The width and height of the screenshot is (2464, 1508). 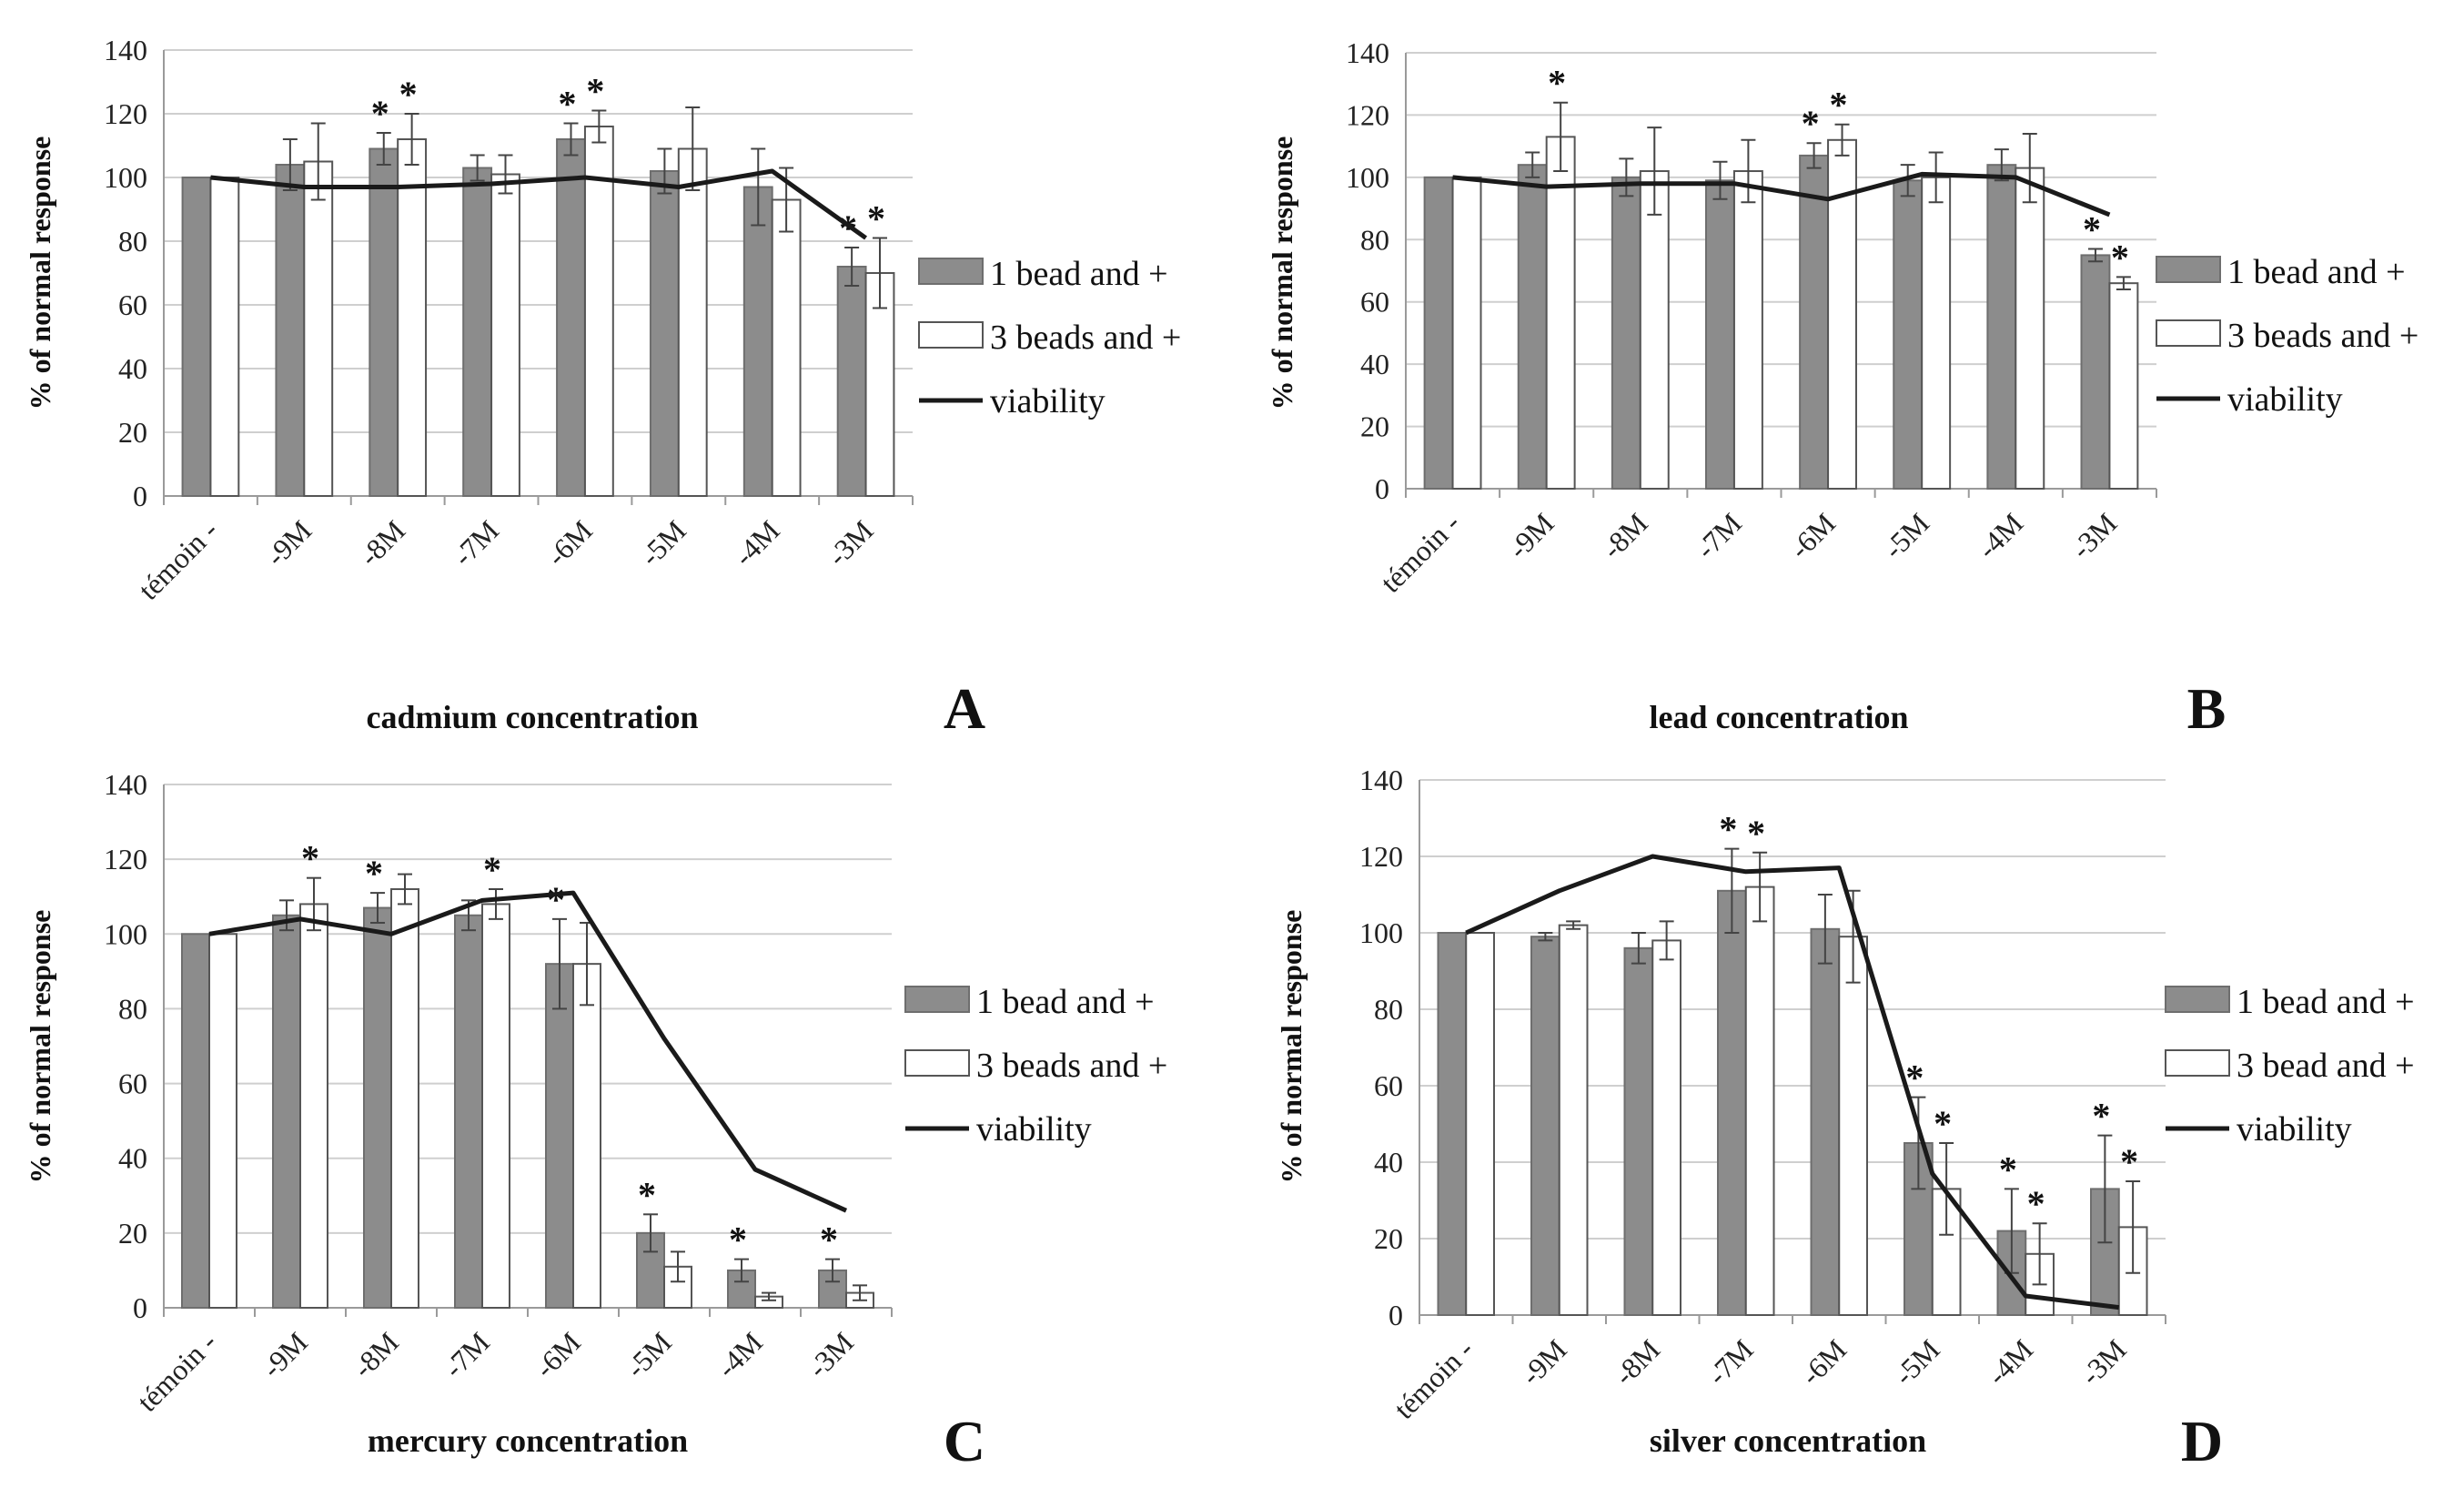 I want to click on x-axis-title: mercury concentration, so click(x=528, y=1441).